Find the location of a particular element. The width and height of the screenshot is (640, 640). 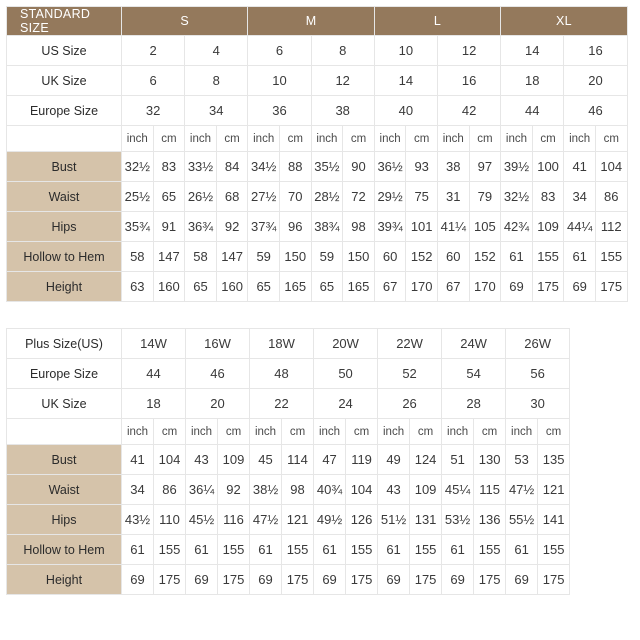

measure-value: 65 is located at coordinates (200, 286).